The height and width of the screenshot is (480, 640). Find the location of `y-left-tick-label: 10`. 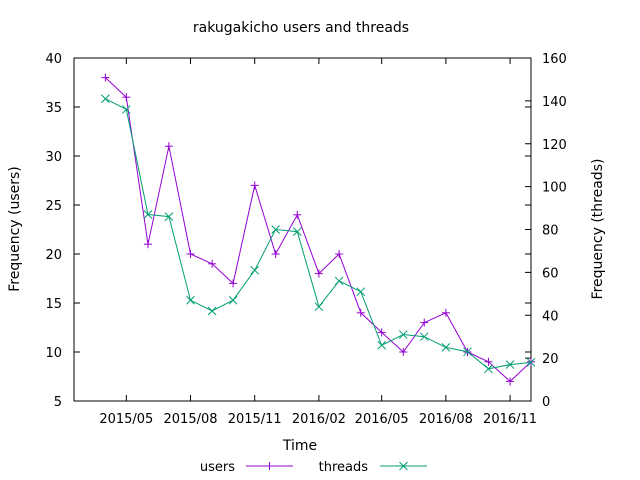

y-left-tick-label: 10 is located at coordinates (53, 353).